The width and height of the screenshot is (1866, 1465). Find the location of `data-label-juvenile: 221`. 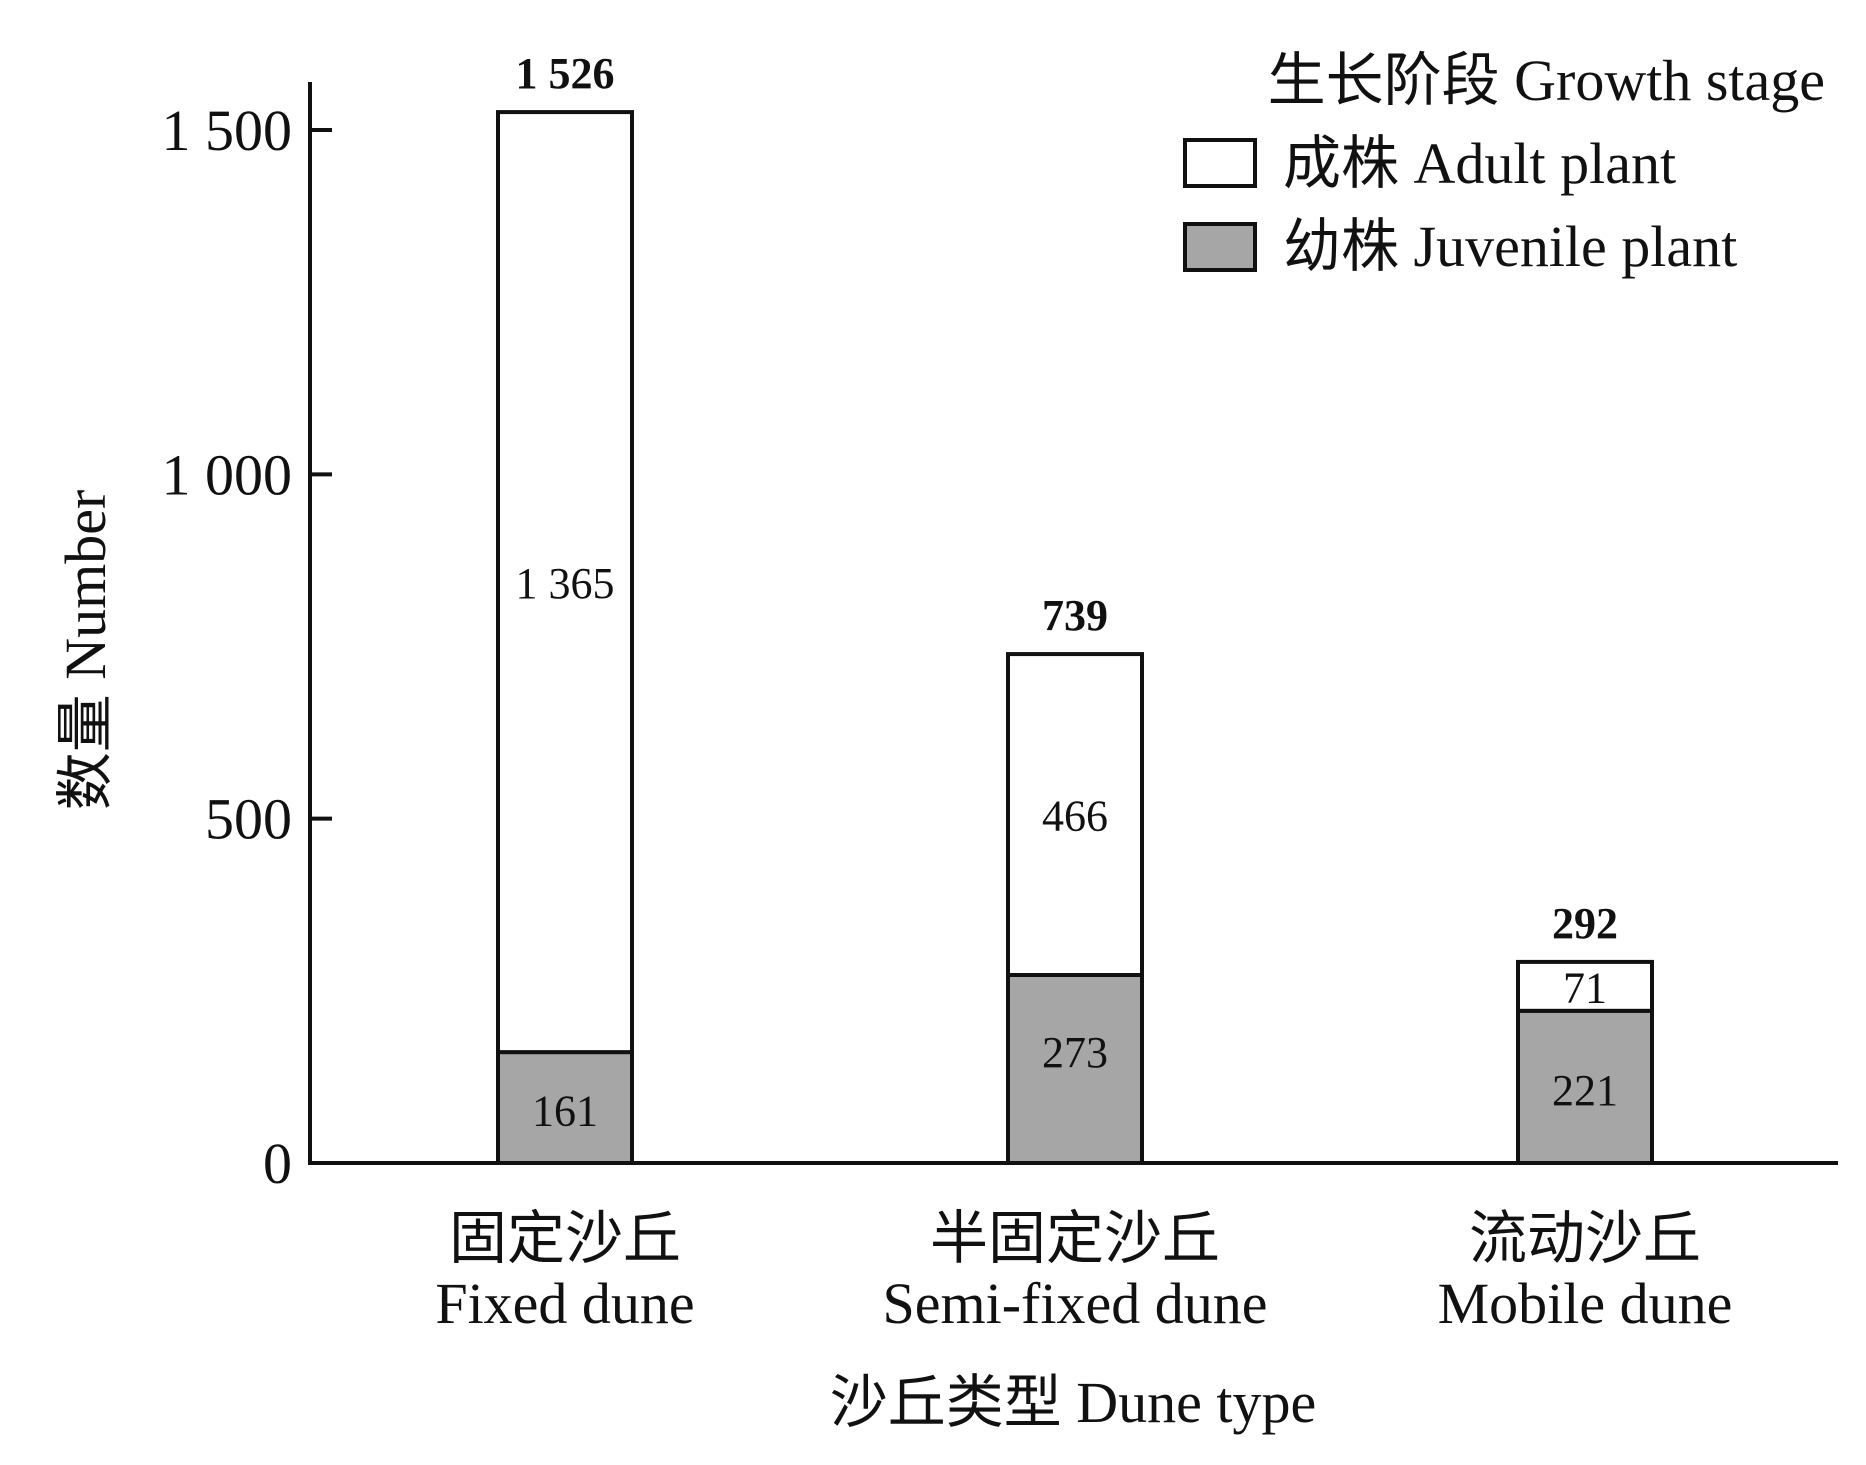

data-label-juvenile: 221 is located at coordinates (1585, 1090).